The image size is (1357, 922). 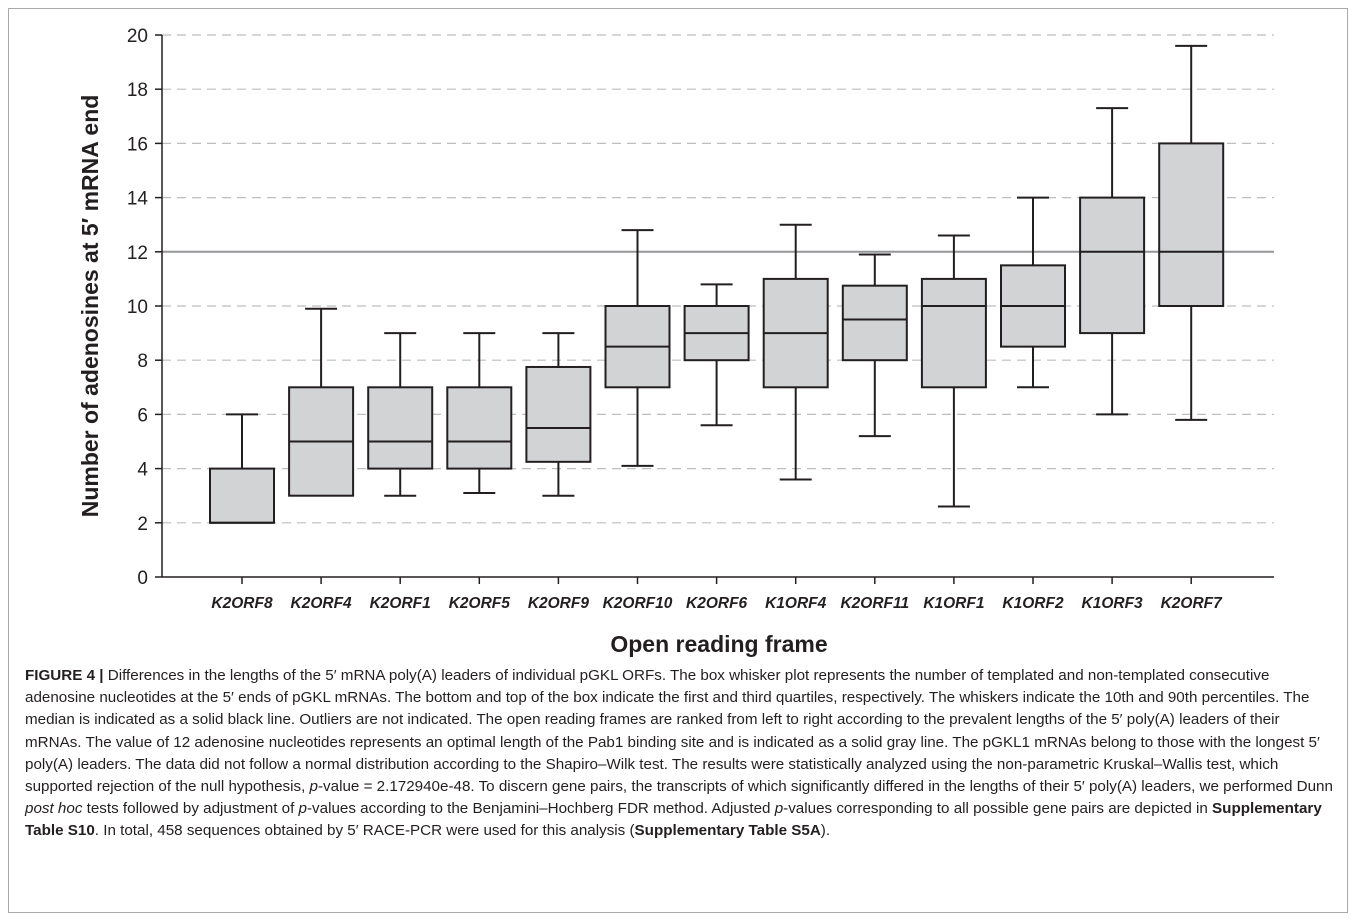 What do you see at coordinates (1033, 292) in the screenshot?
I see `box-K1ORF2` at bounding box center [1033, 292].